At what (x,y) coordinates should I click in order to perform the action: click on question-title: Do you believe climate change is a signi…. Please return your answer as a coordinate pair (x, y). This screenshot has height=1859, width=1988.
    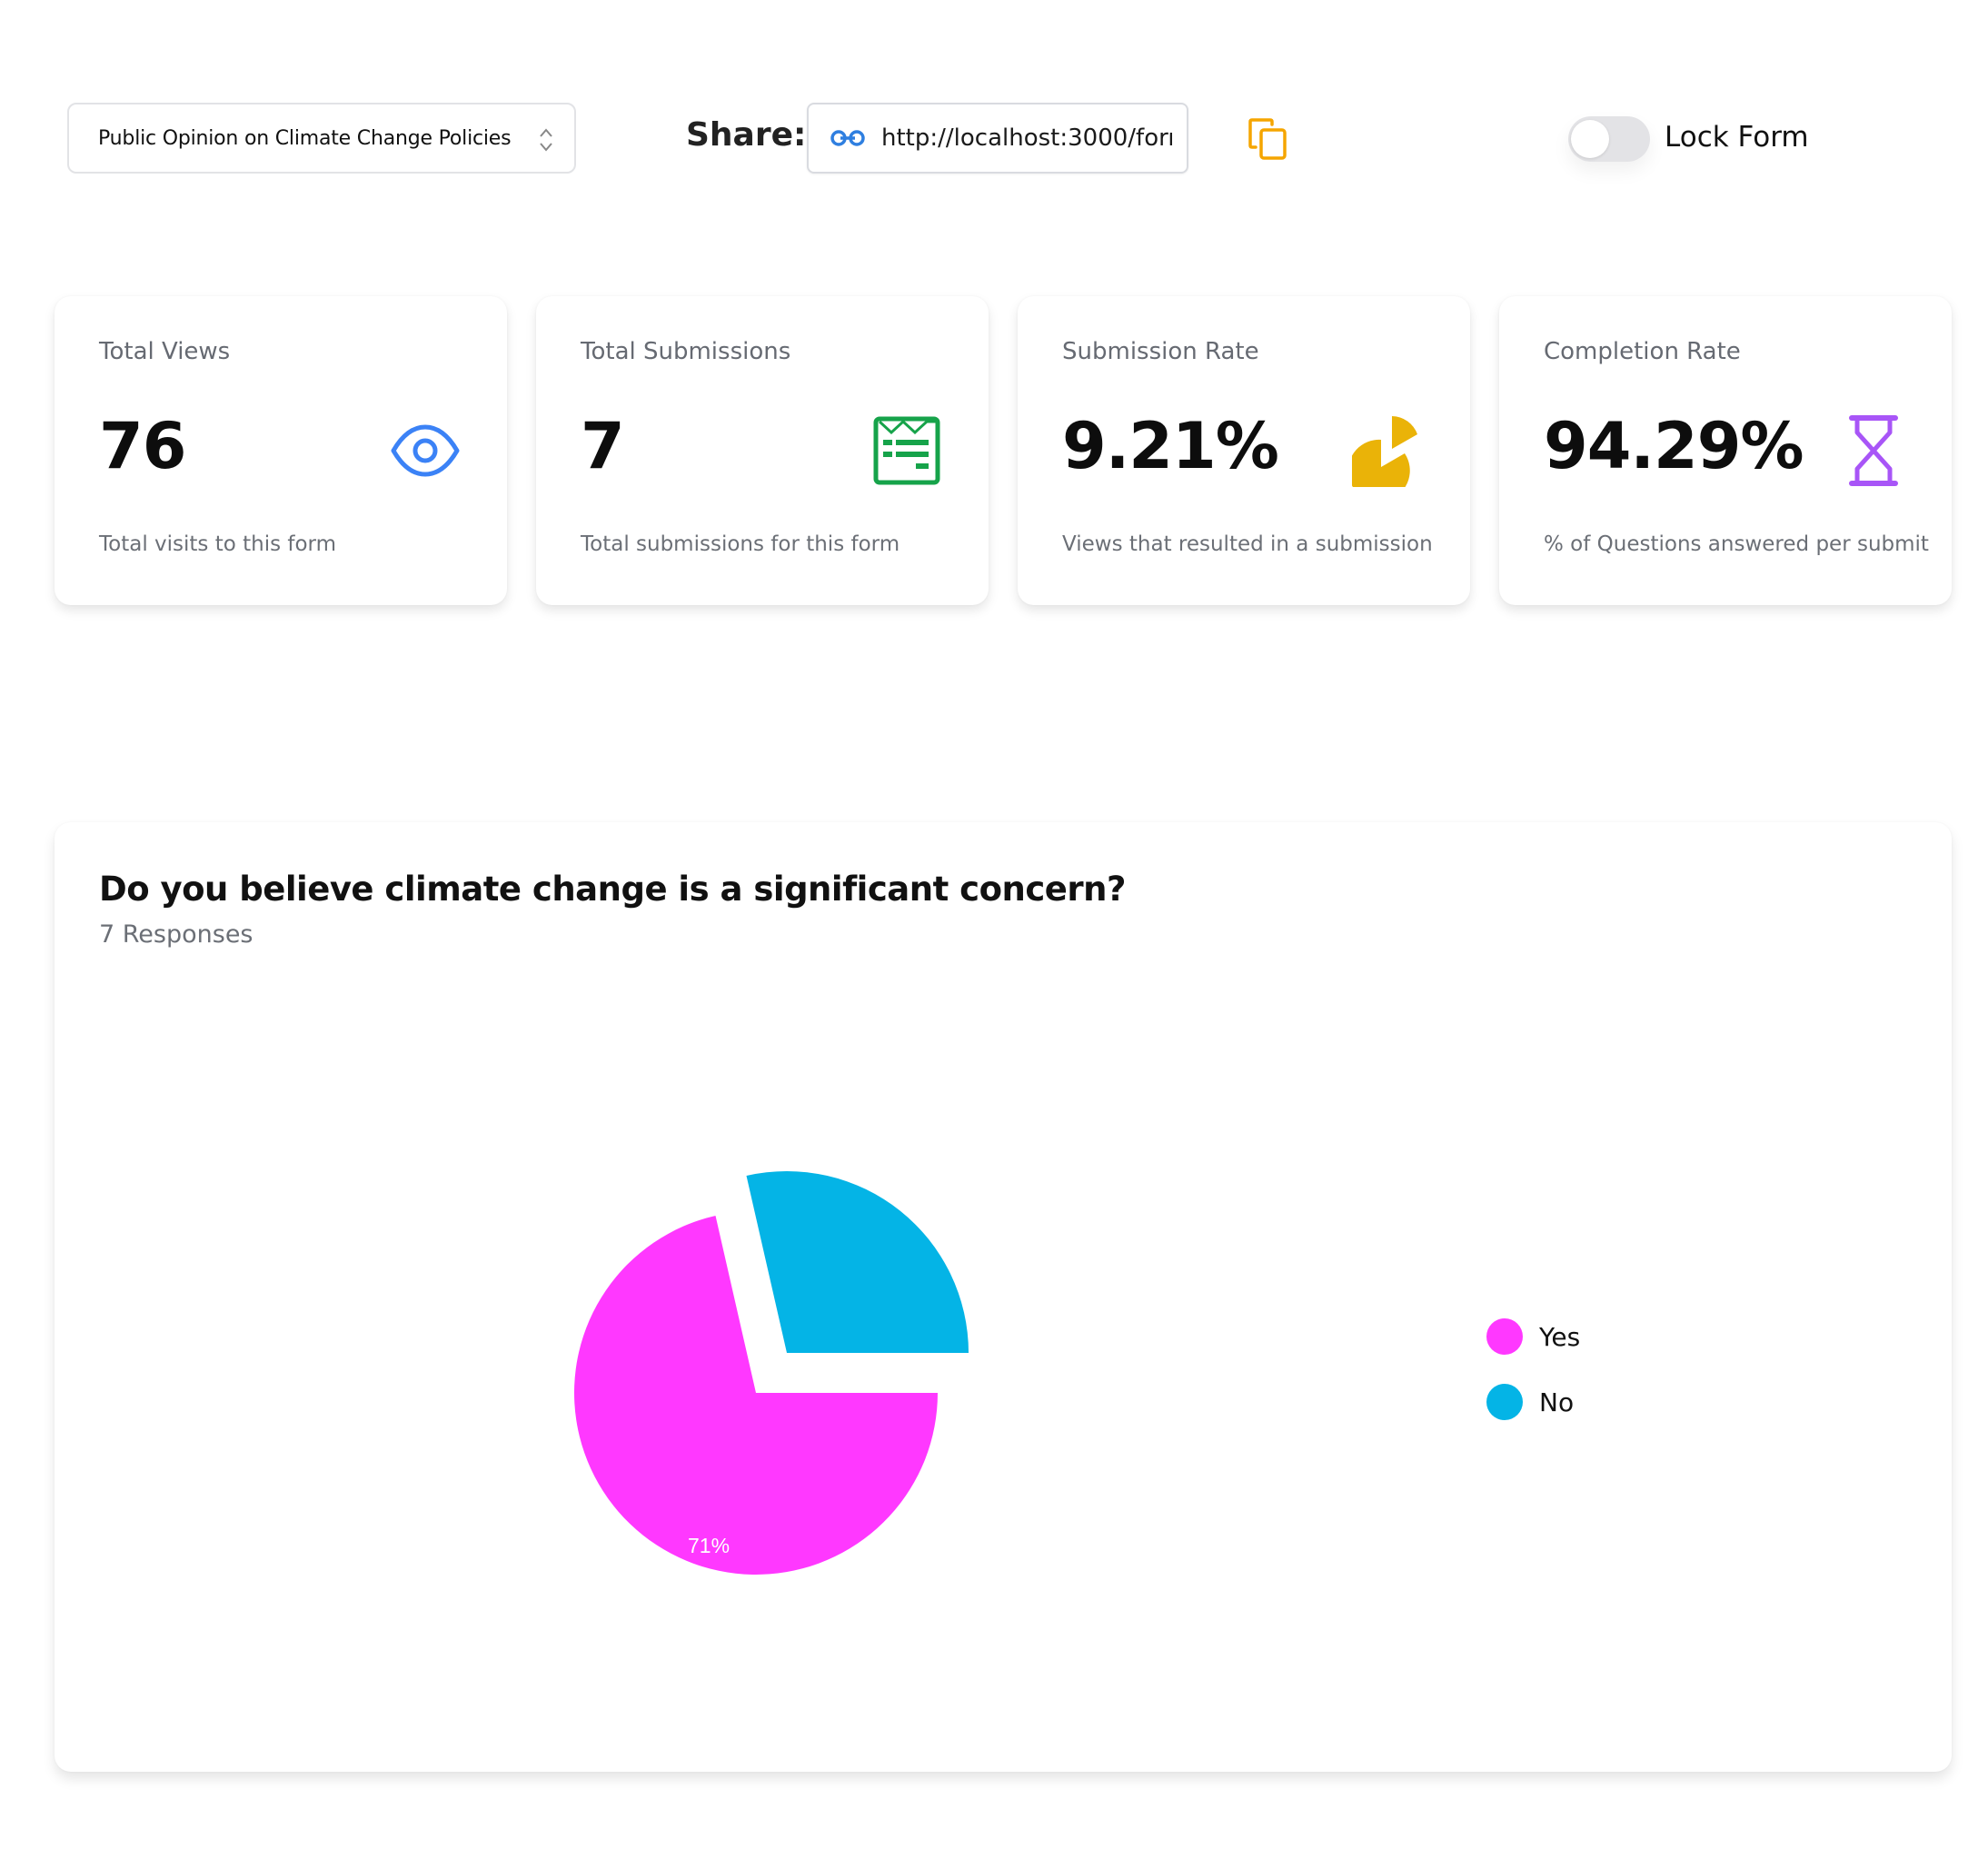
    Looking at the image, I should click on (613, 889).